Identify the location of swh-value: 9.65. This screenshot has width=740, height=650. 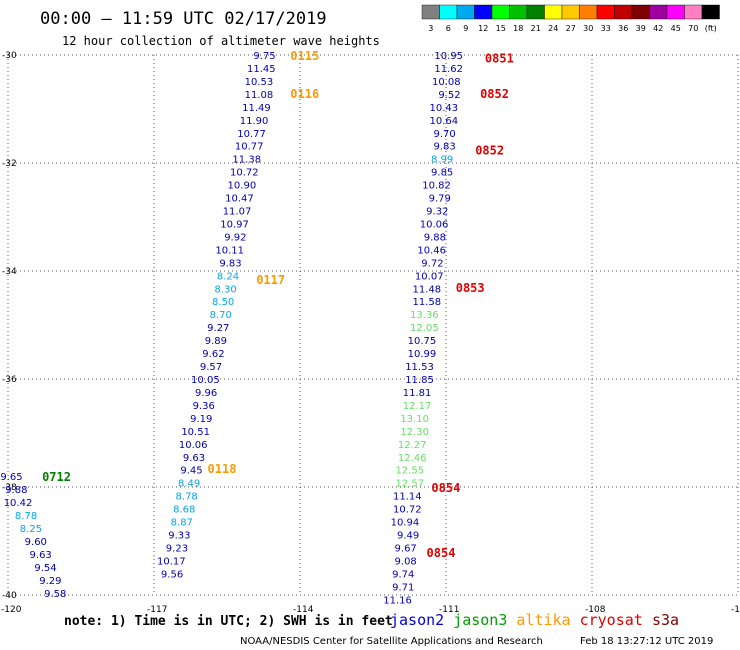
(11, 477).